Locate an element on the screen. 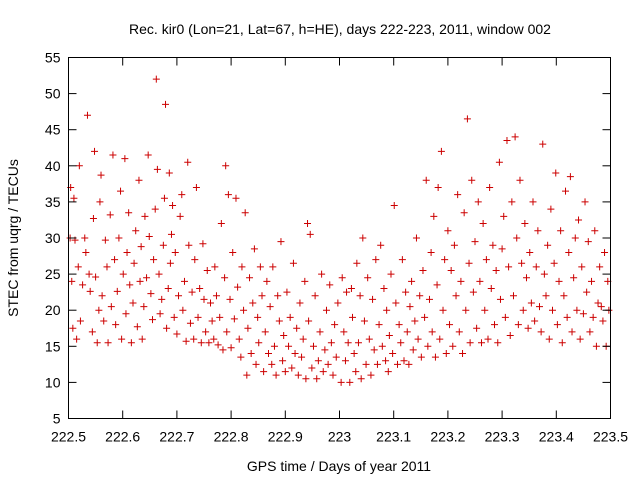  x-tick-label: 222.8 is located at coordinates (231, 437).